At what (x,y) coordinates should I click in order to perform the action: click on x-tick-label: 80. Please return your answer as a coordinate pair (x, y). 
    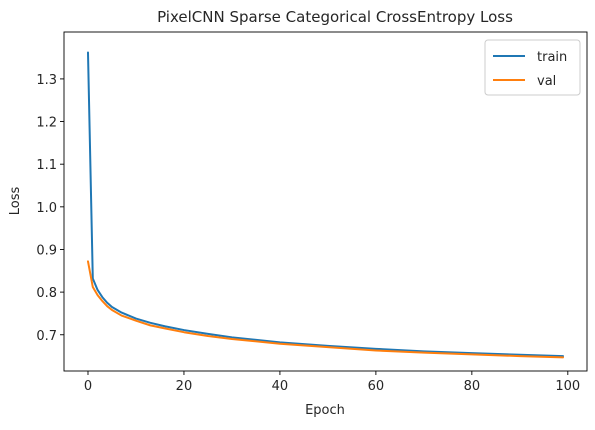
    Looking at the image, I should click on (472, 386).